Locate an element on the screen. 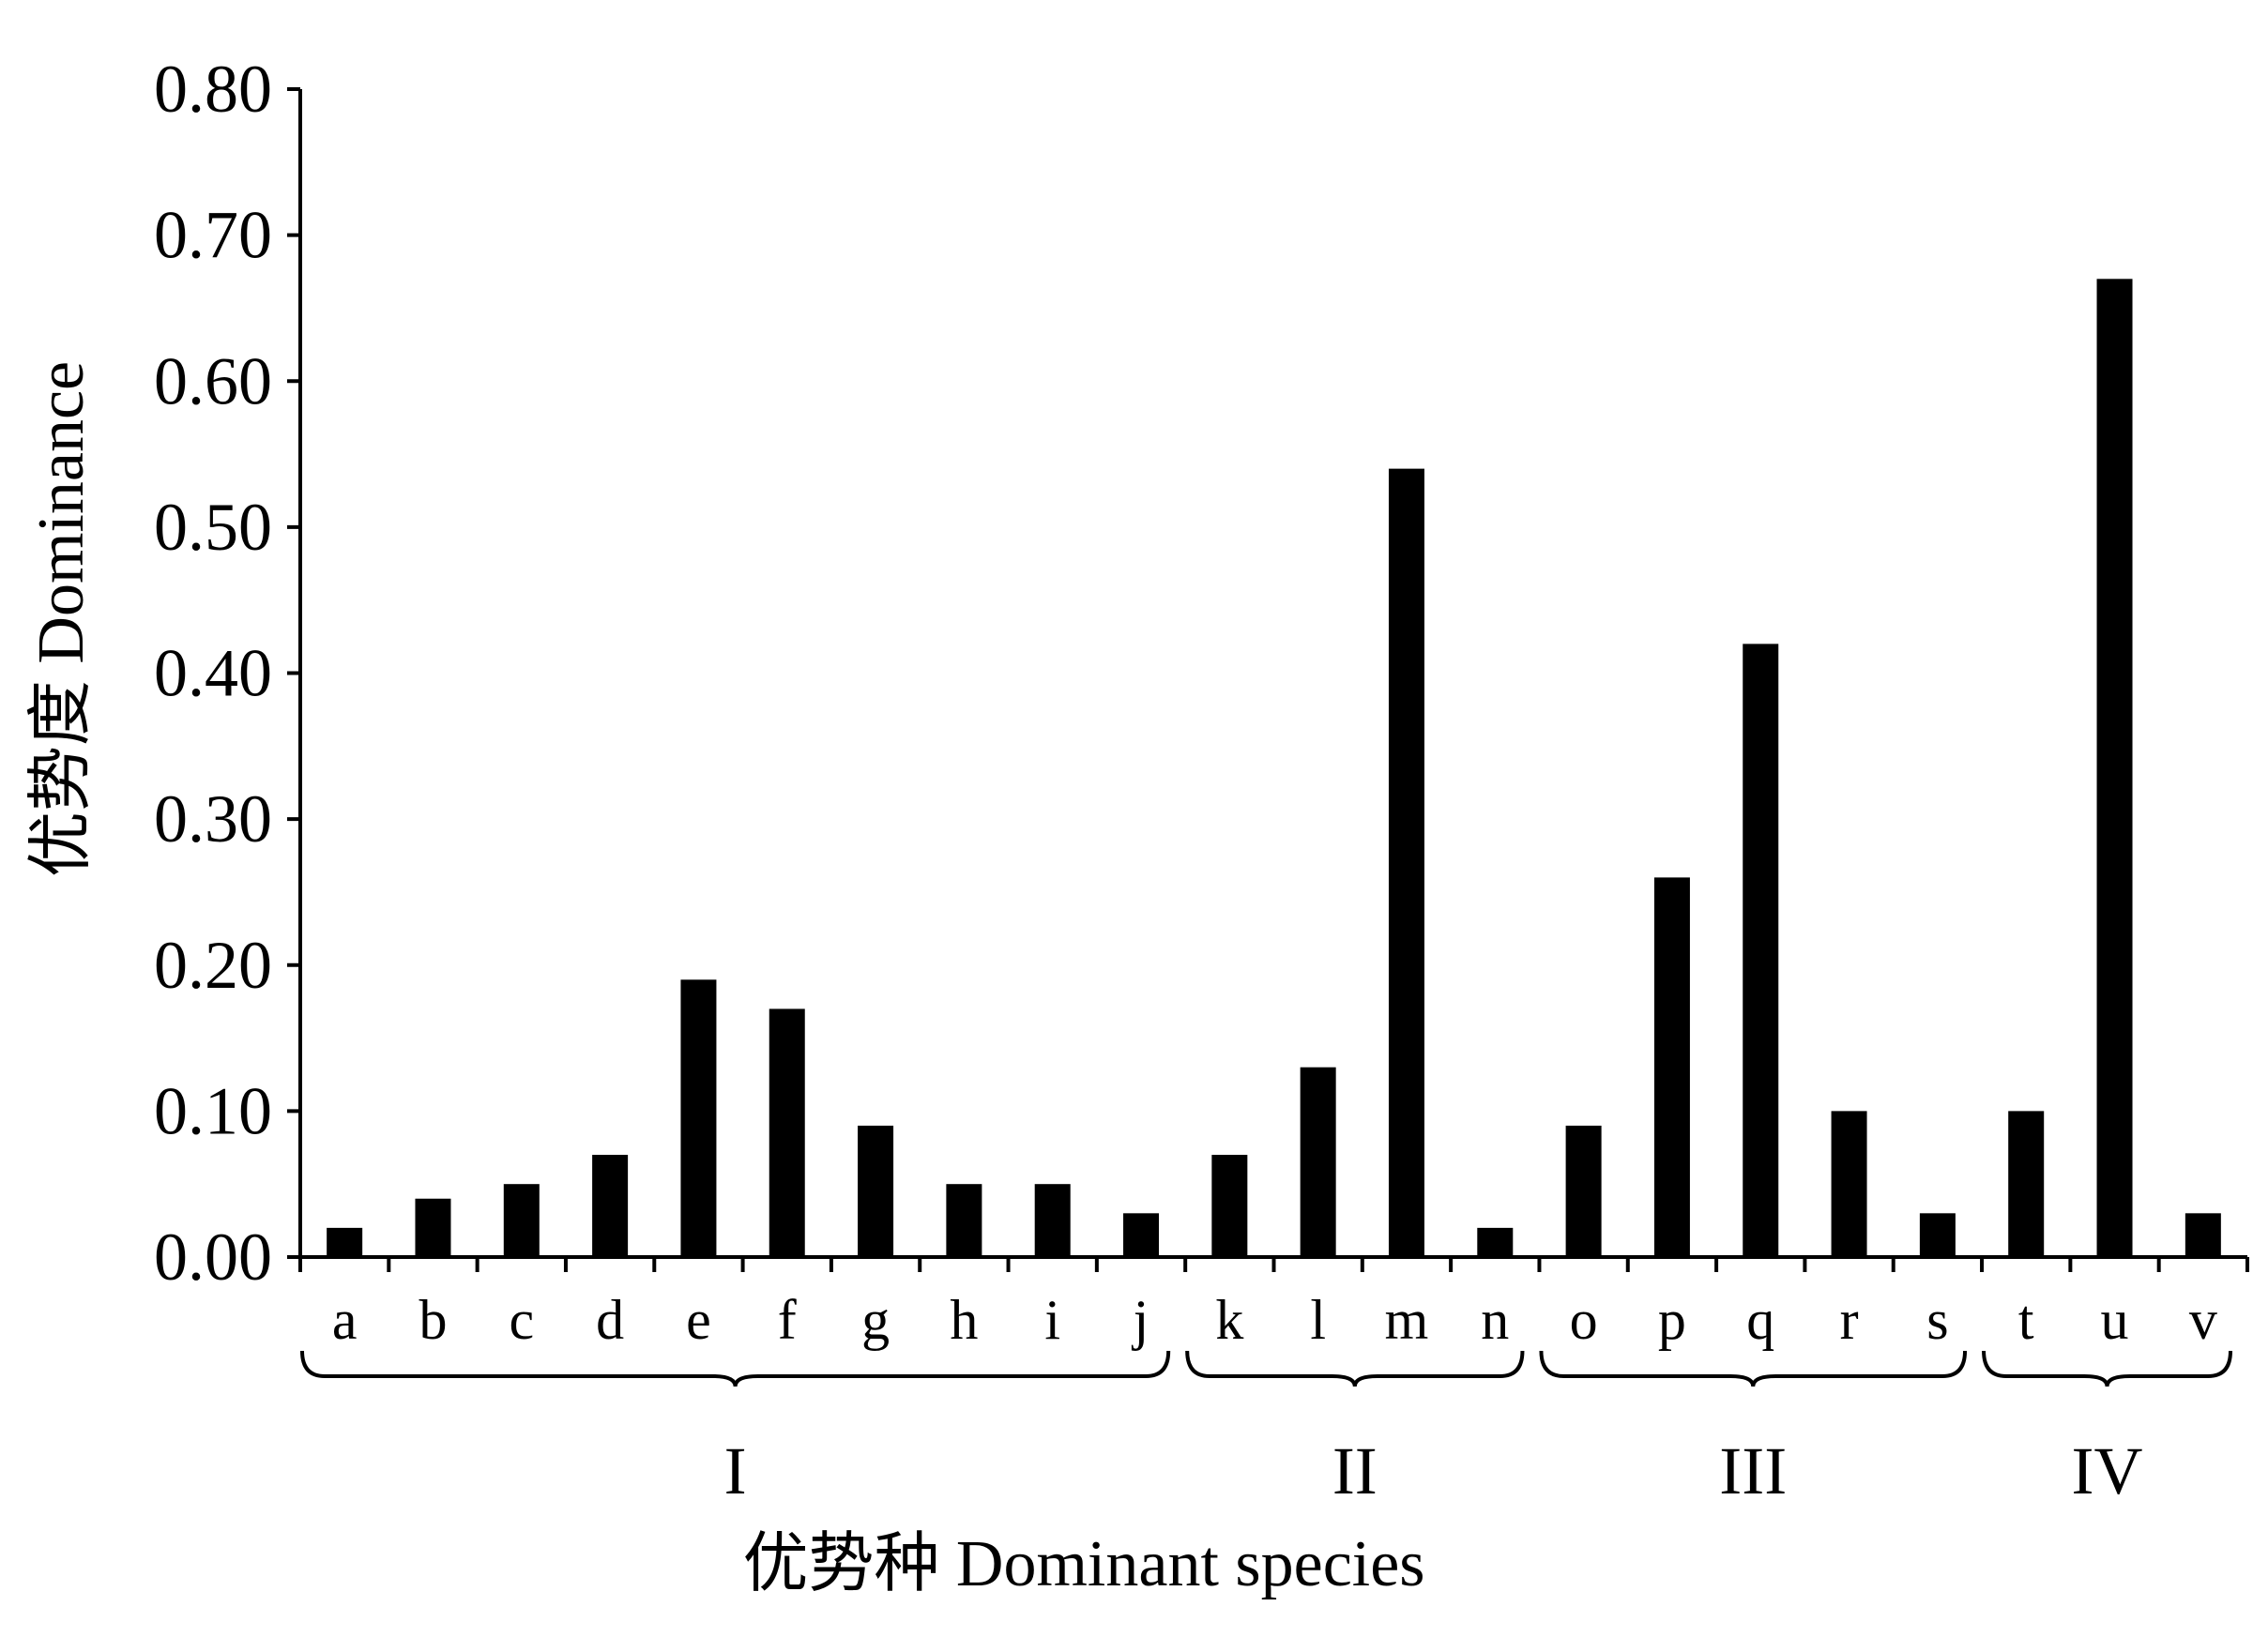 The image size is (2253, 1652). bar-s is located at coordinates (1937, 1235).